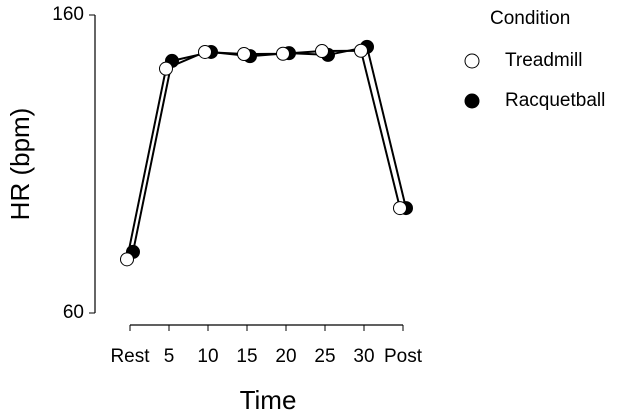 The height and width of the screenshot is (419, 635). What do you see at coordinates (403, 356) in the screenshot?
I see `x-tick-label: Post` at bounding box center [403, 356].